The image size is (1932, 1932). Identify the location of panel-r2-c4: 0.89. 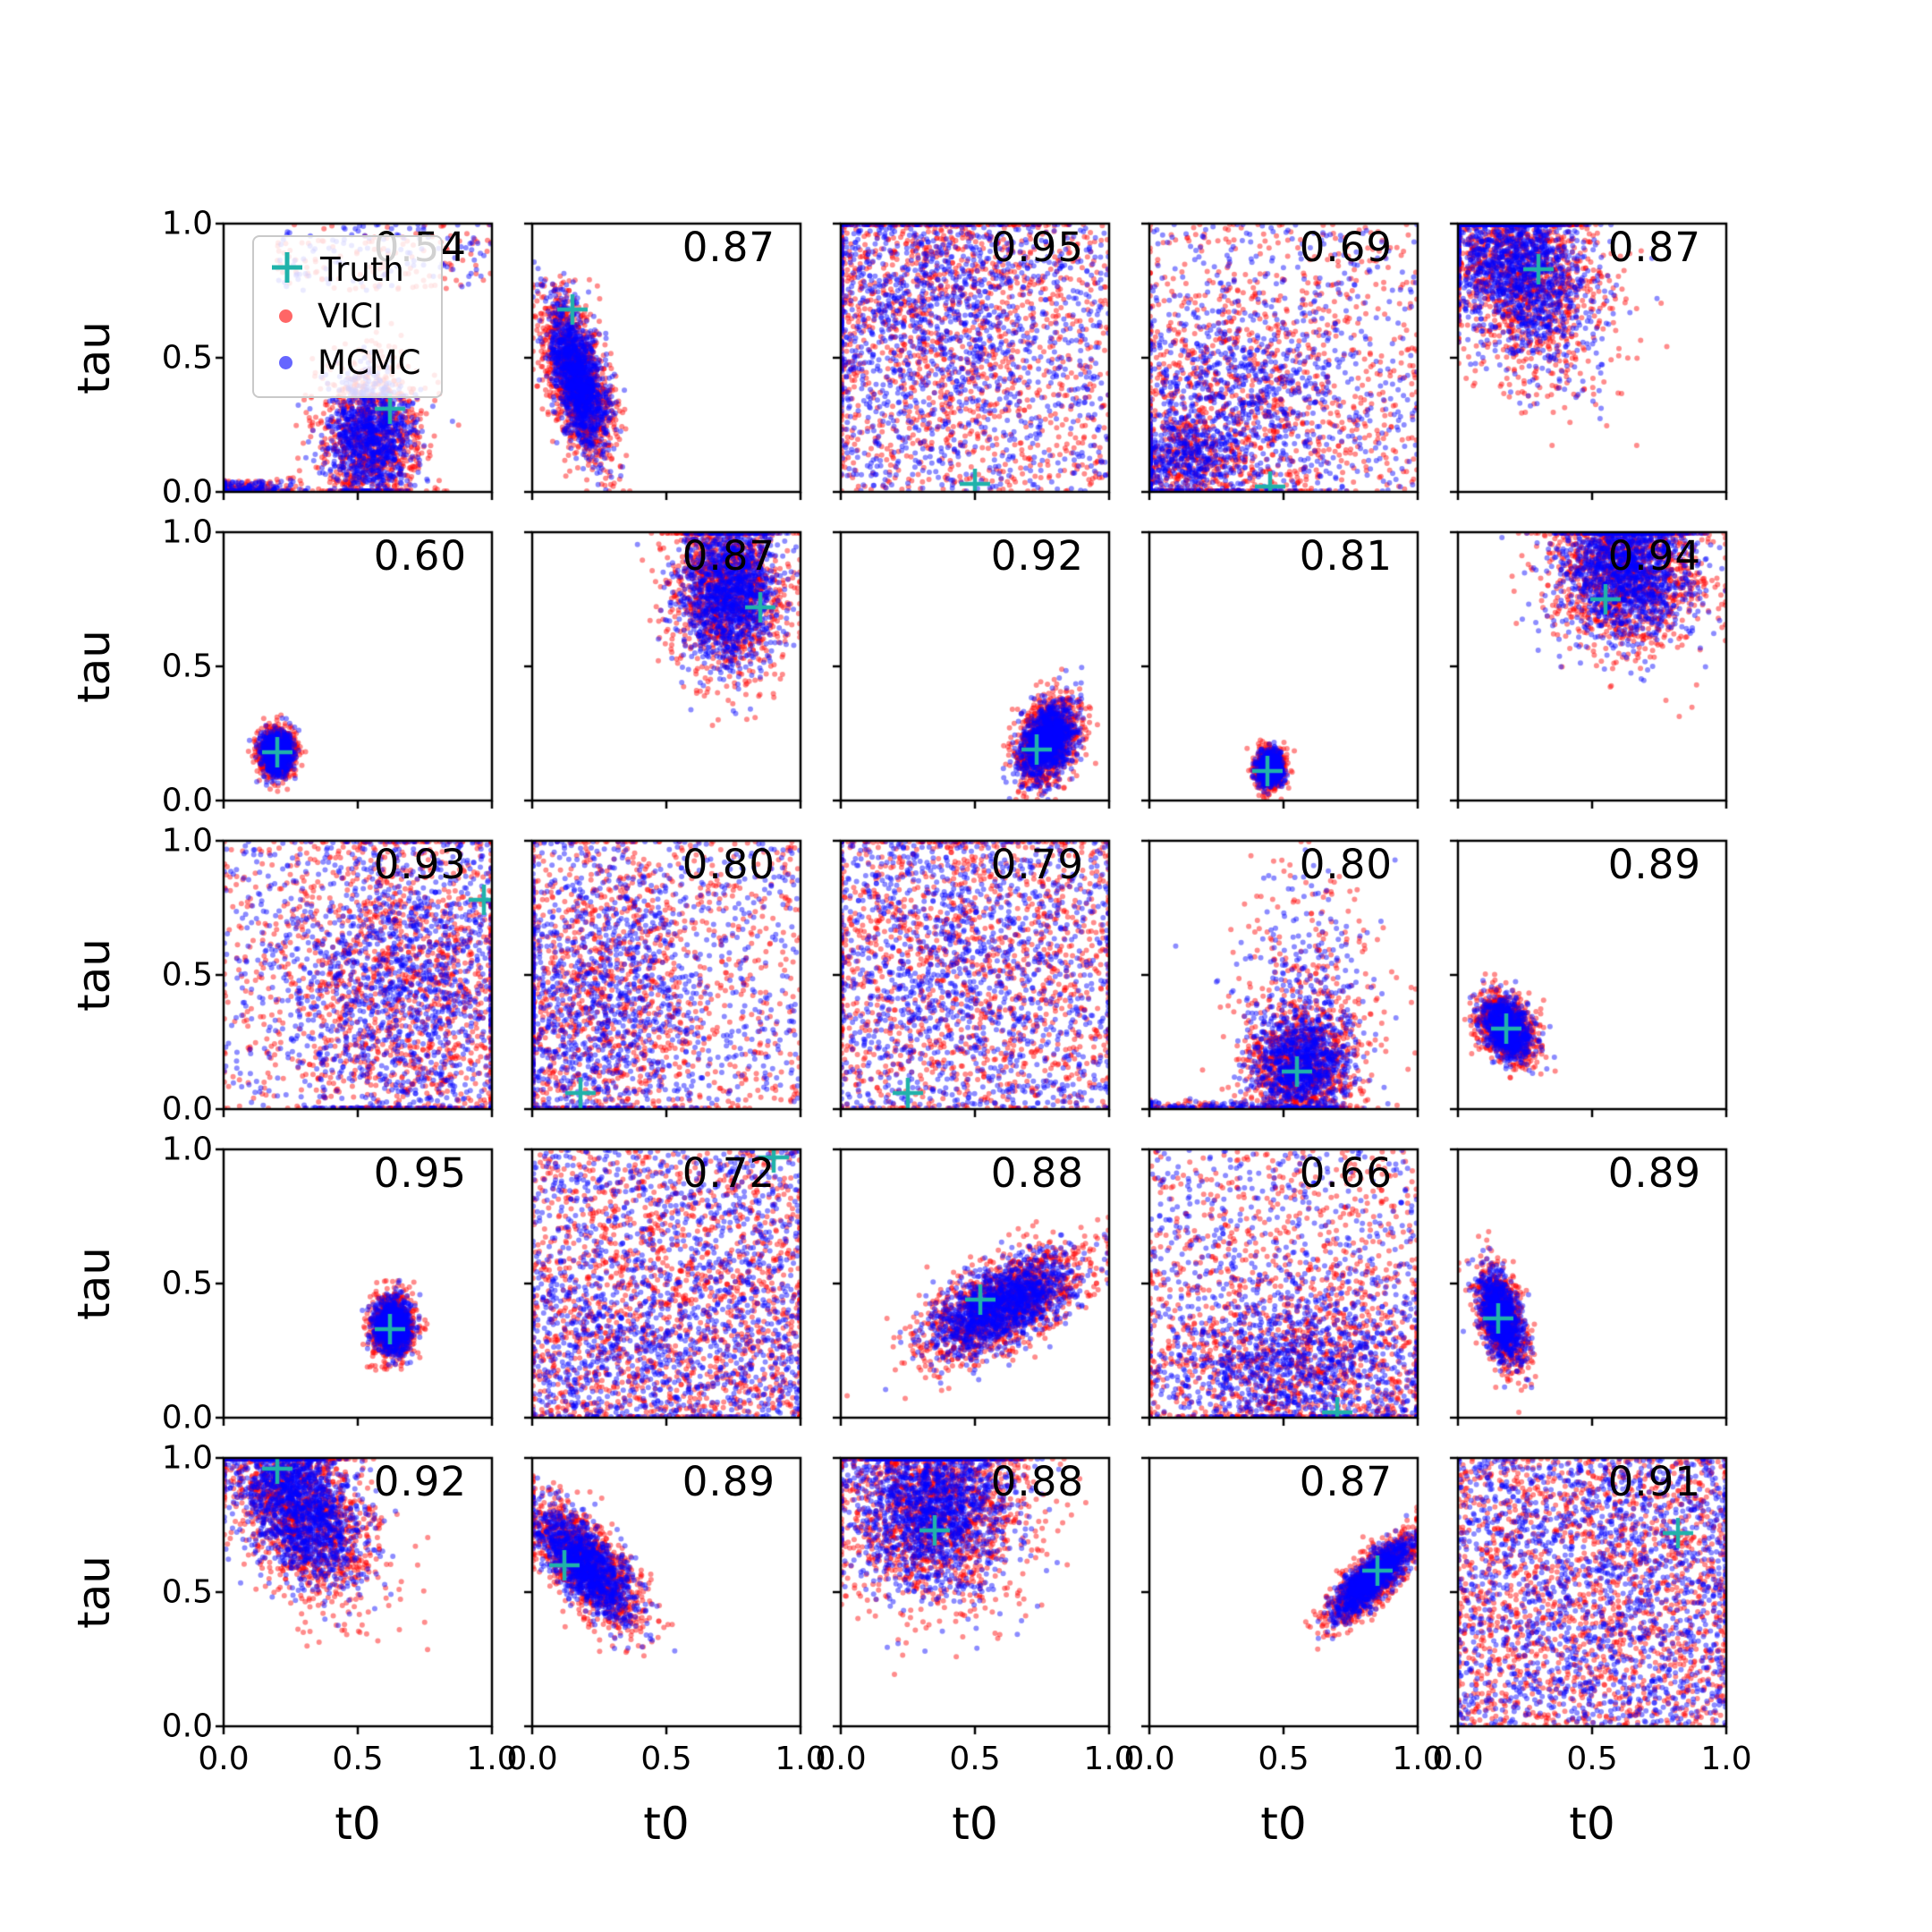
(1592, 975).